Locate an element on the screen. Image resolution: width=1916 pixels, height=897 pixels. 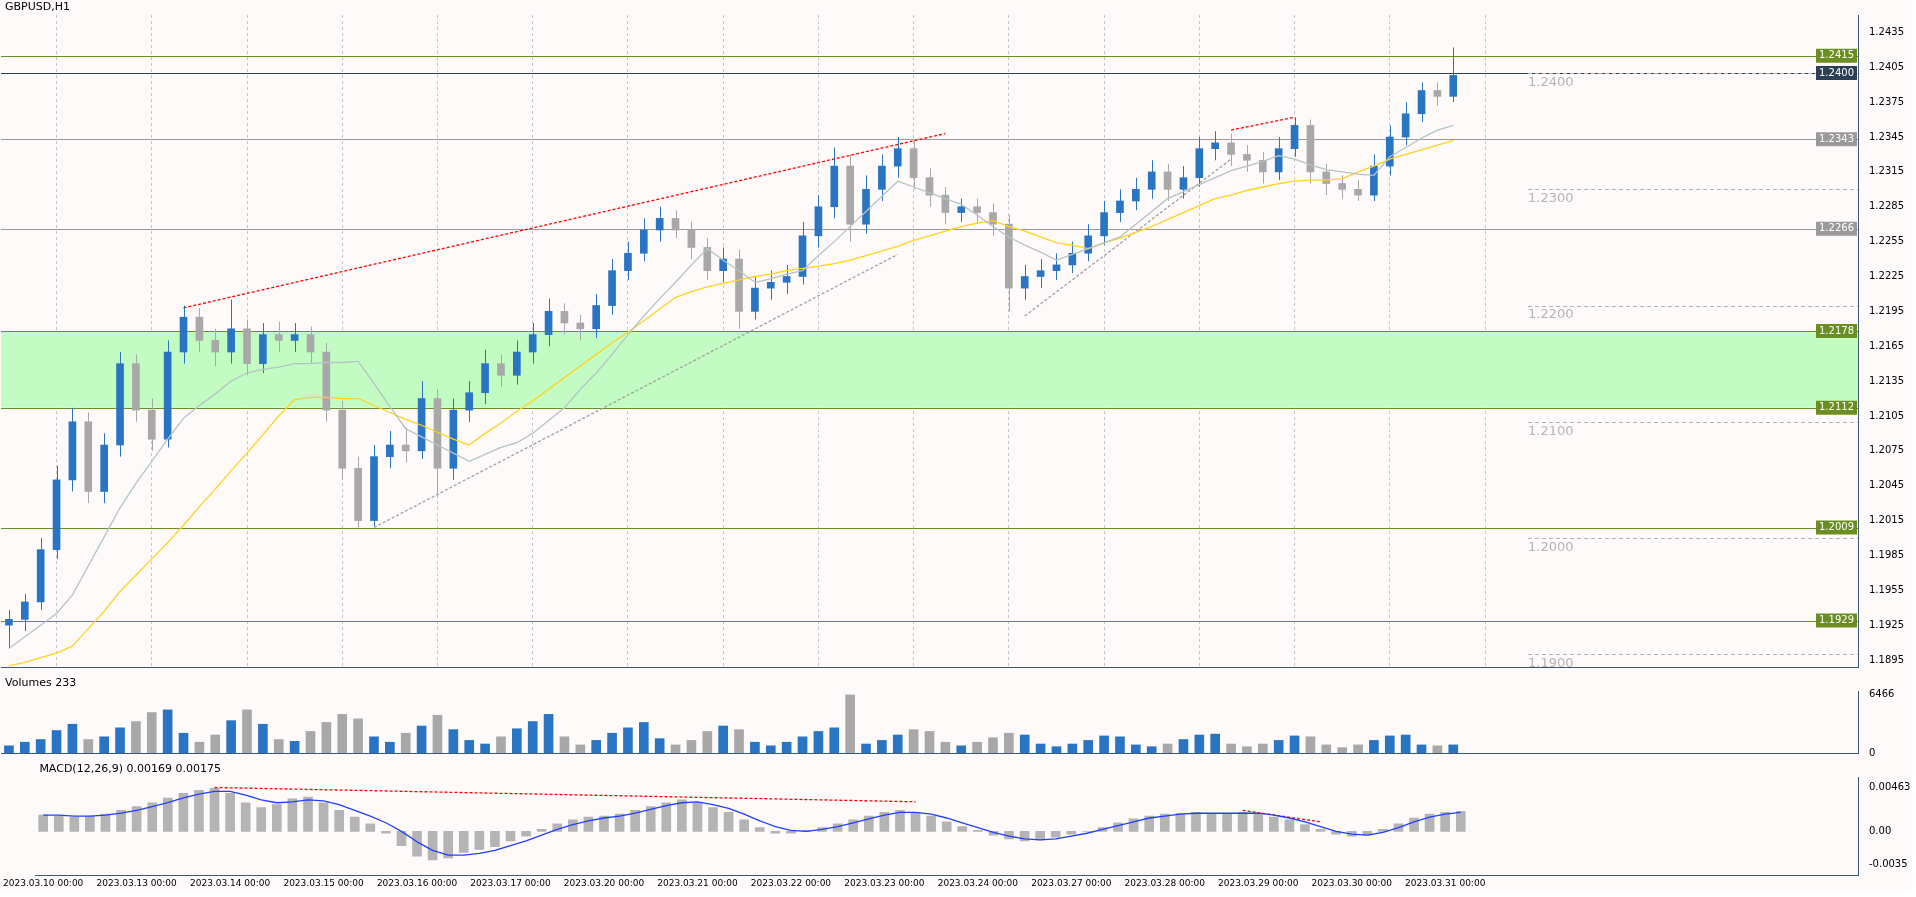
x-tick-label: 2023.03.13 00:00 is located at coordinates (137, 882).